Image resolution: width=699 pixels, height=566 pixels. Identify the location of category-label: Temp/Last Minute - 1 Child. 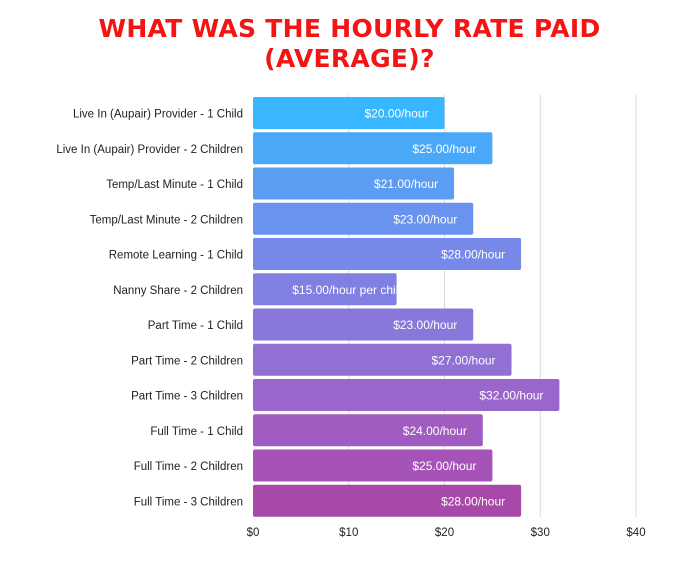
(174, 185).